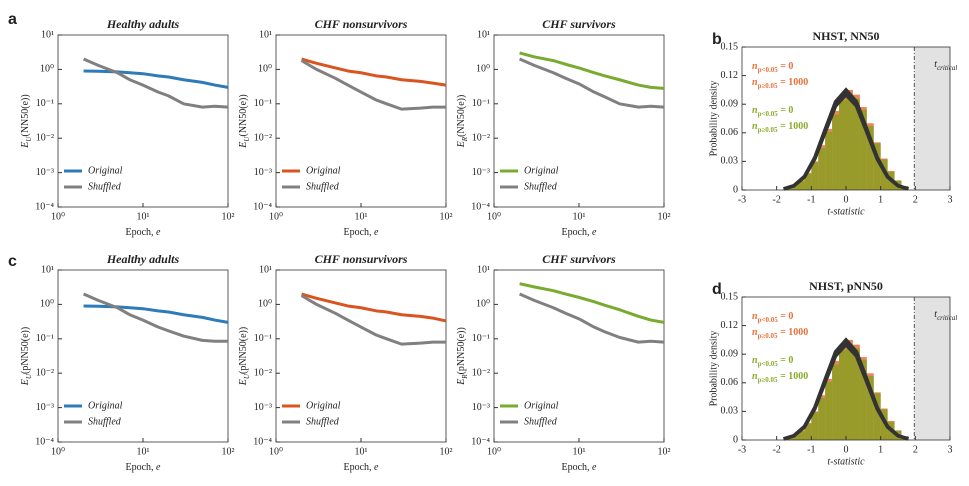  I want to click on y-tick-label: 10⁻¹, so click(45, 103).